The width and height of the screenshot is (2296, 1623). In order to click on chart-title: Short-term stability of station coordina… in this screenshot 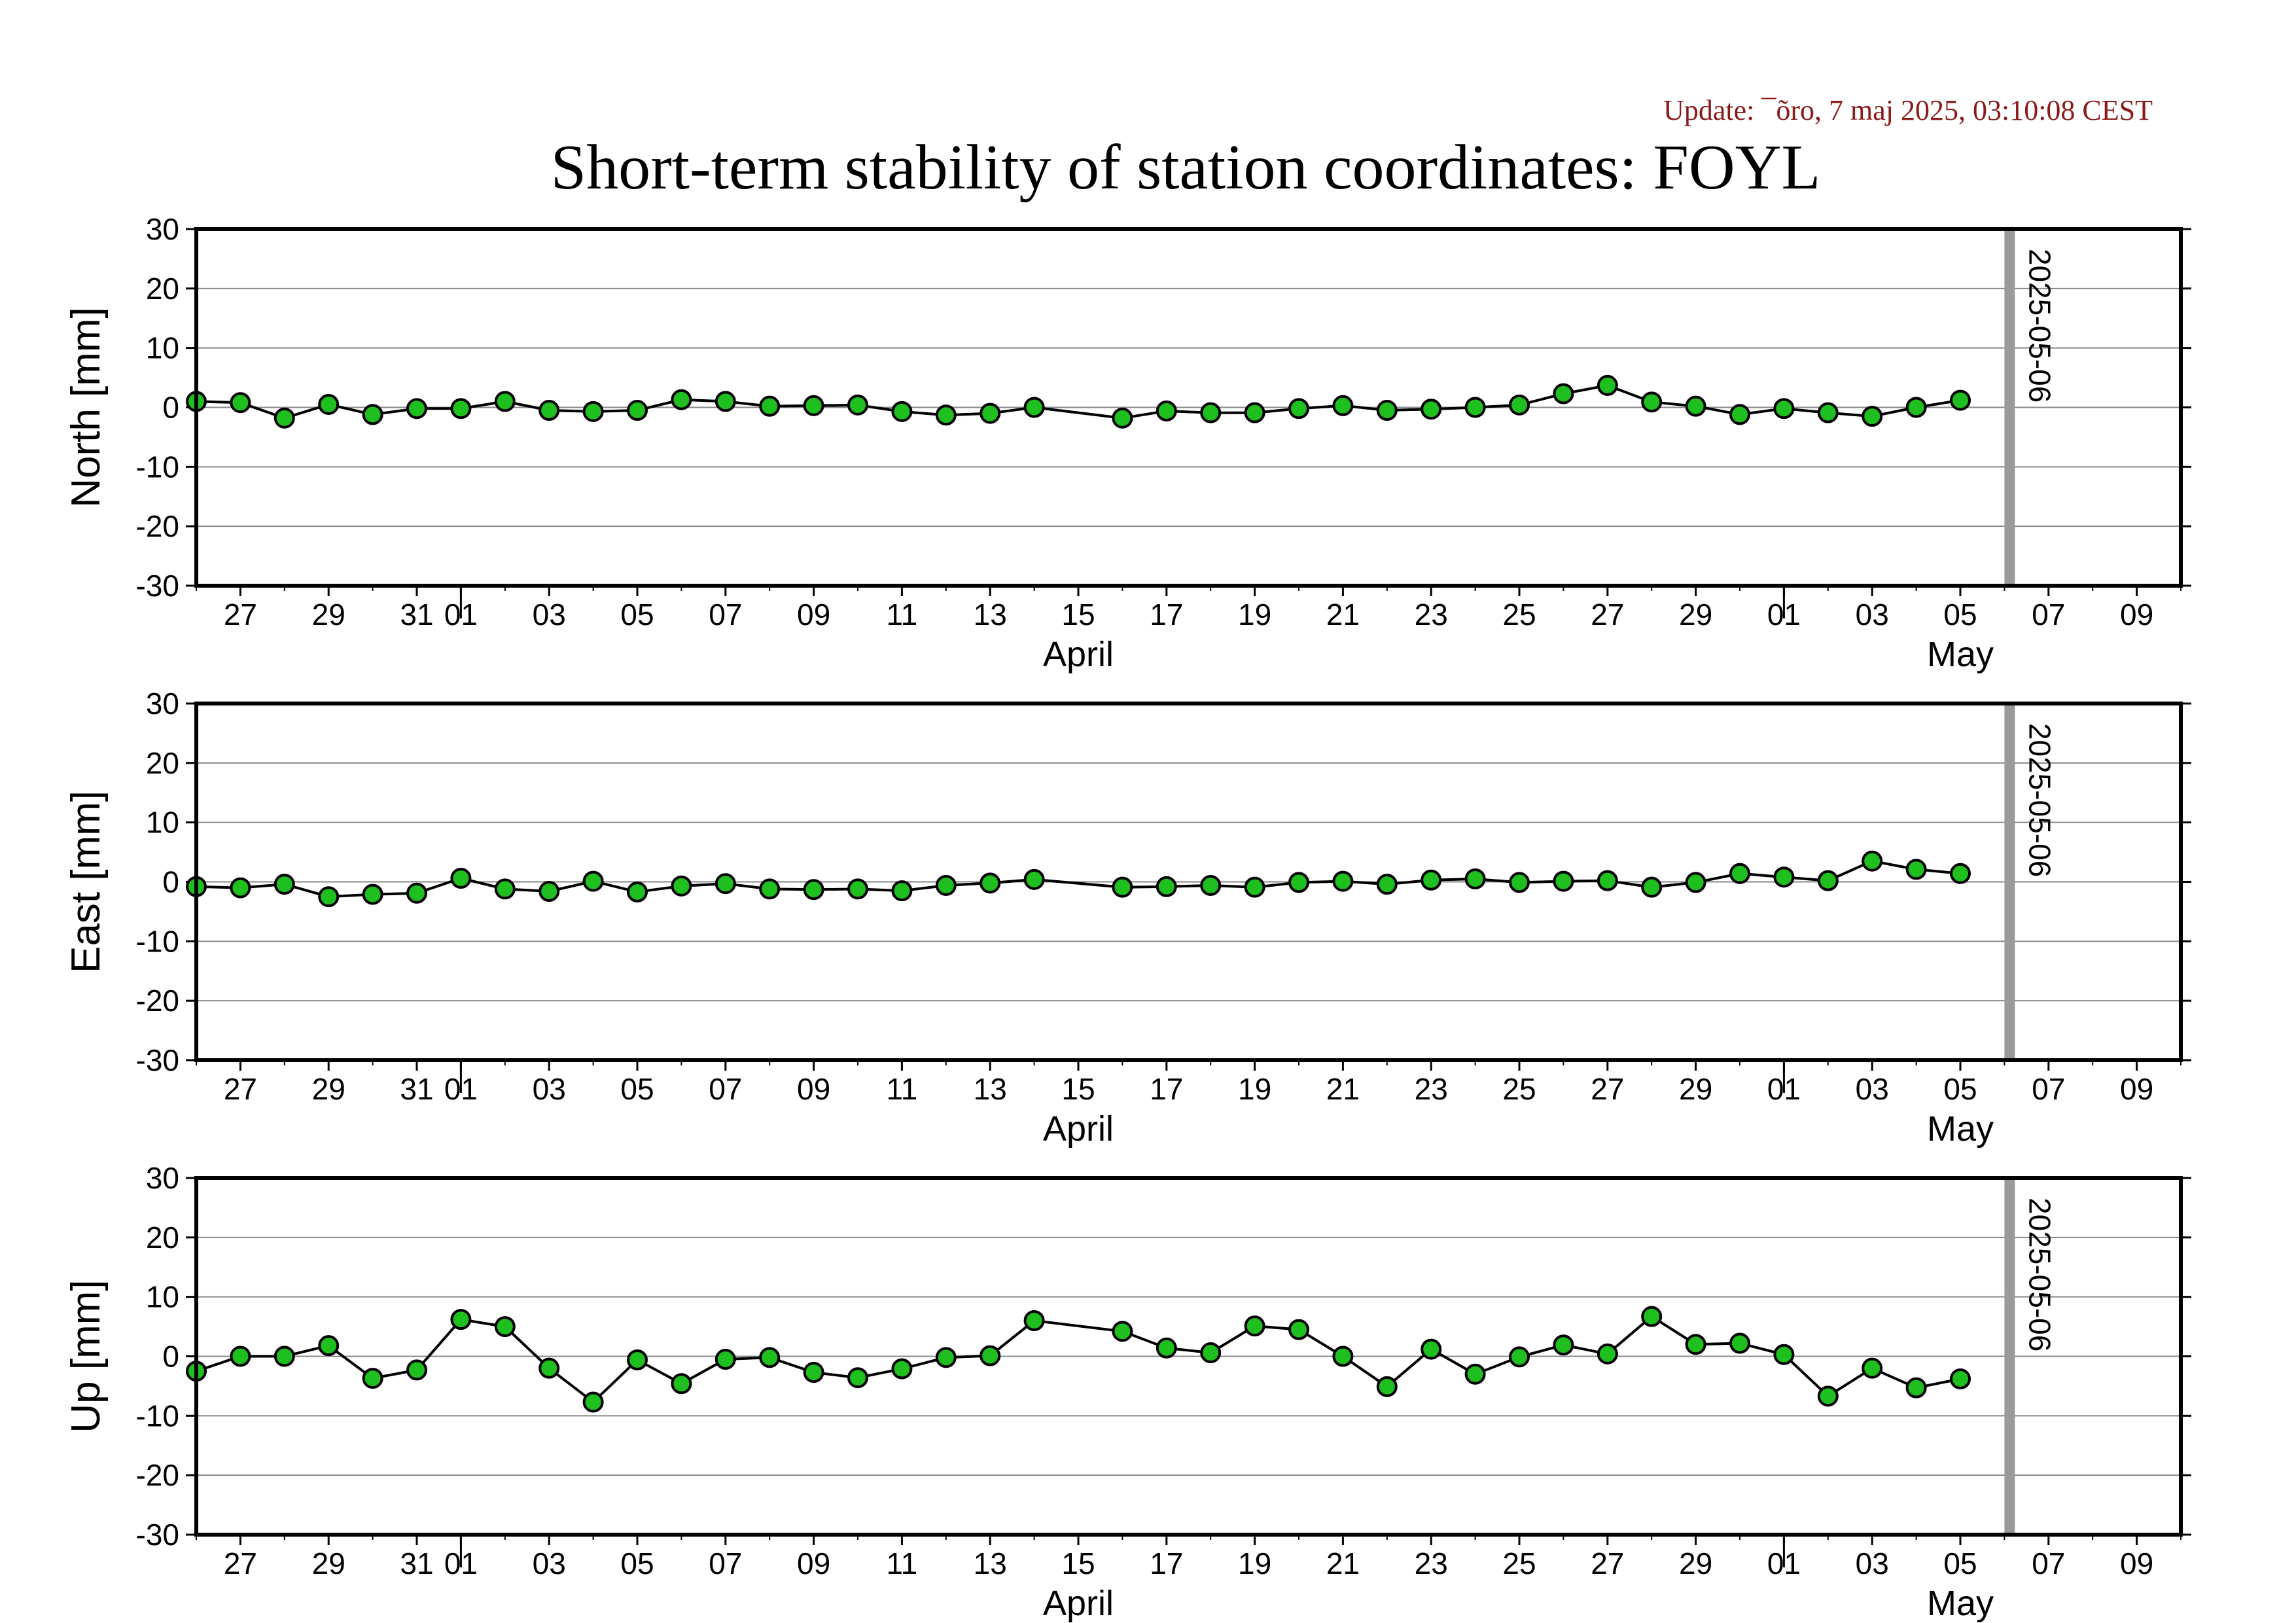, I will do `click(1186, 167)`.